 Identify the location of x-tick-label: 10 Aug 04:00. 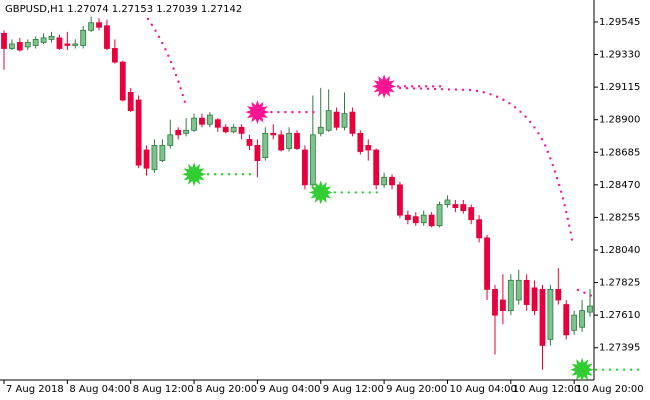
(482, 389).